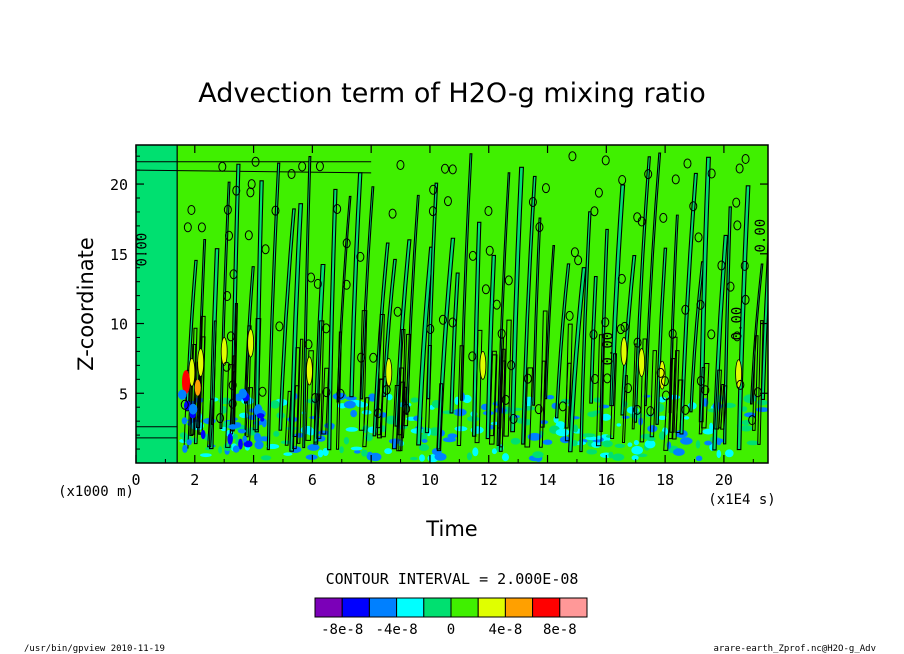  Describe the element at coordinates (794, 649) in the screenshot. I see `footer-right: arare-earth_Zprof.nc@H2O-g_Adv` at that location.